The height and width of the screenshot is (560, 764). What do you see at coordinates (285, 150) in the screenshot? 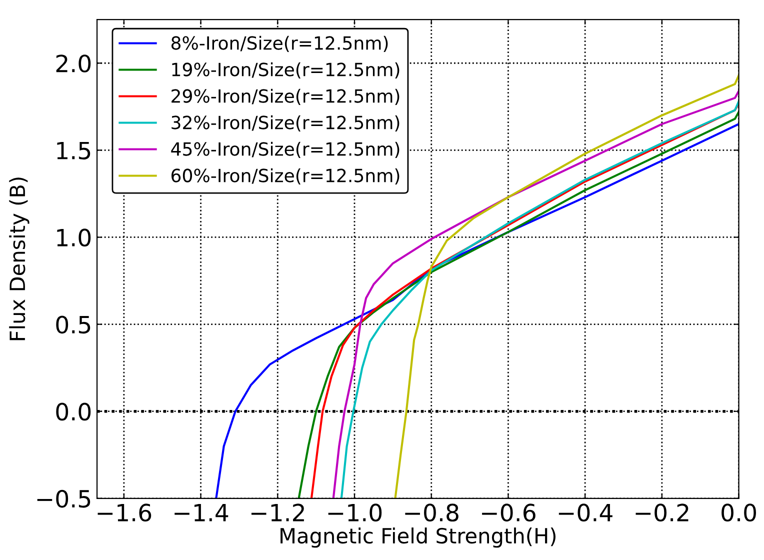
I see `legend-label: 45%-Iron/Size(r=12.5nm)` at bounding box center [285, 150].